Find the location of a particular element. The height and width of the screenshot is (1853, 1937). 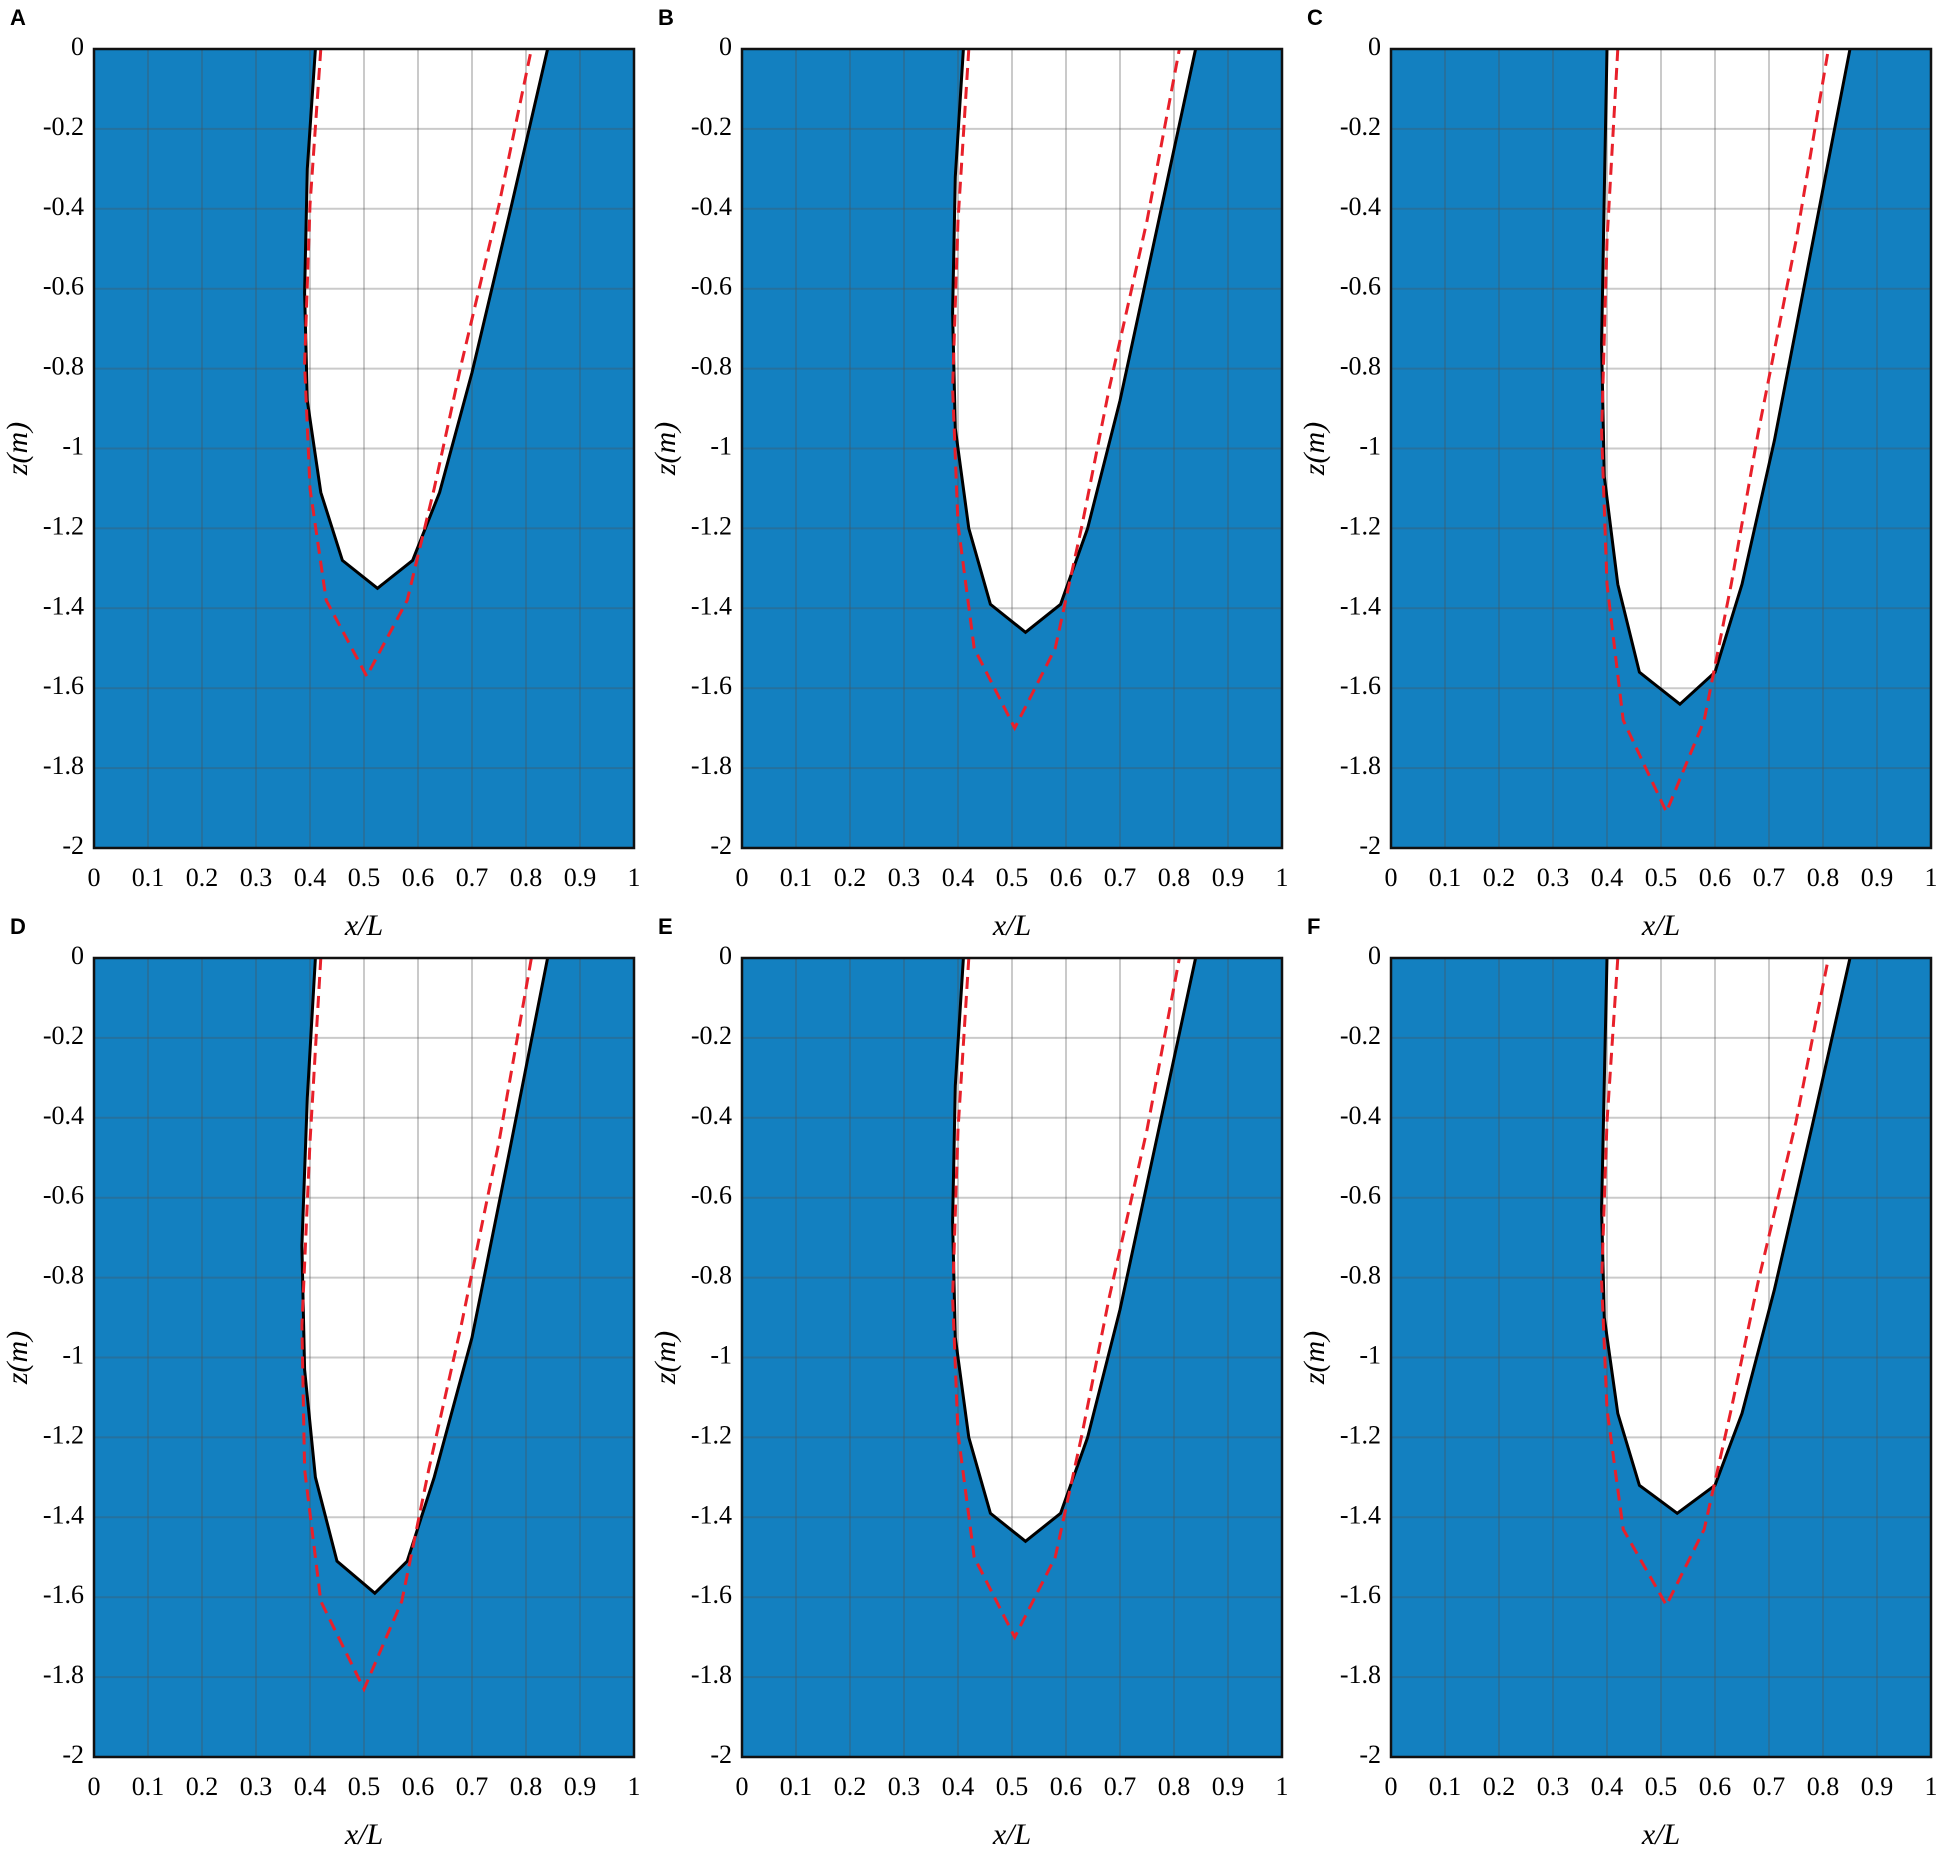

x-axis-label: x/L is located at coordinates (1011, 925).